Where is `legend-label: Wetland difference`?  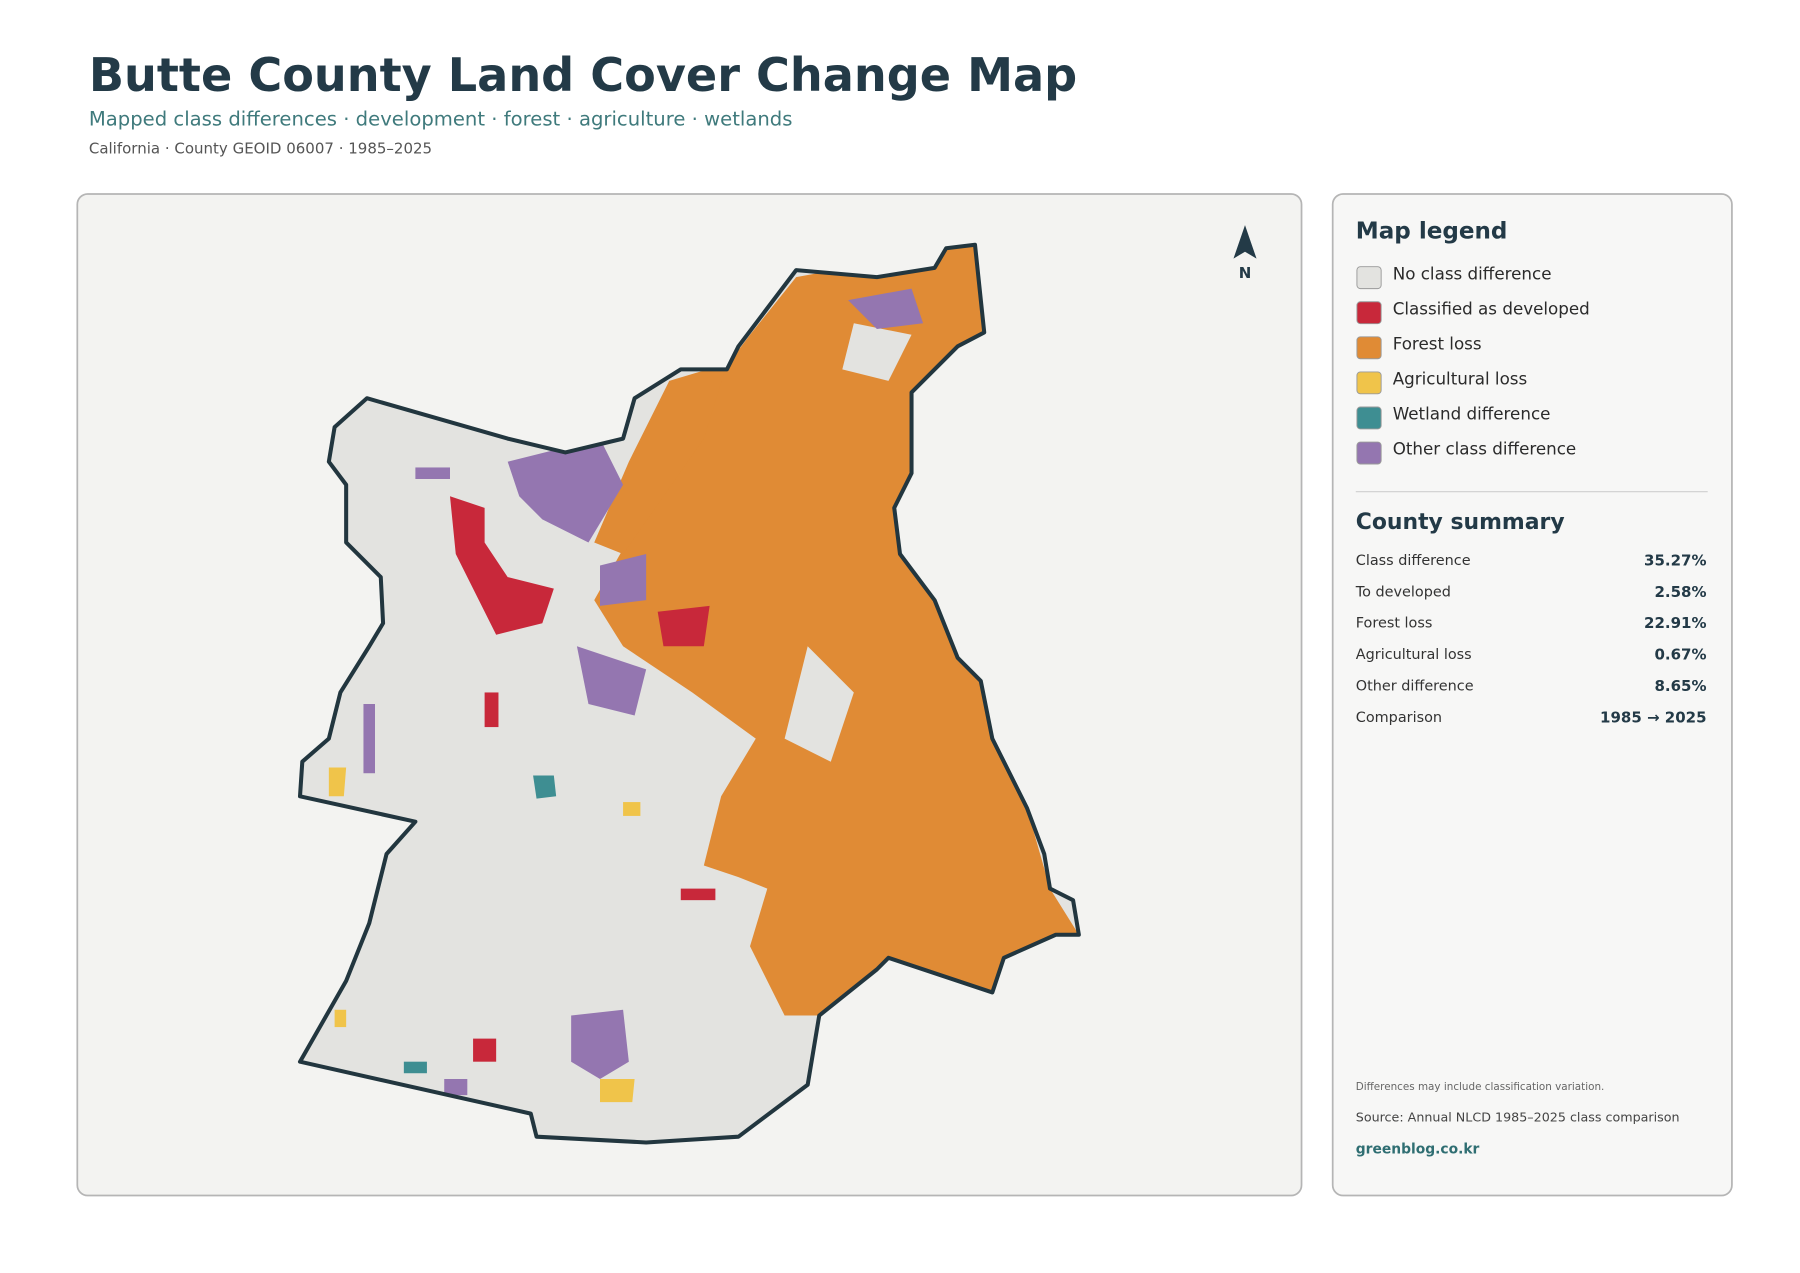
legend-label: Wetland difference is located at coordinates (1472, 414).